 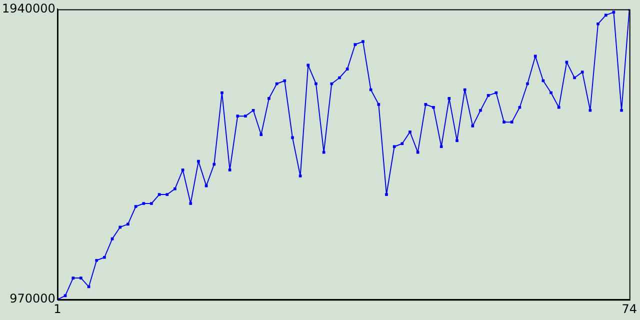 I want to click on x-tick-label: 74, so click(x=630, y=309).